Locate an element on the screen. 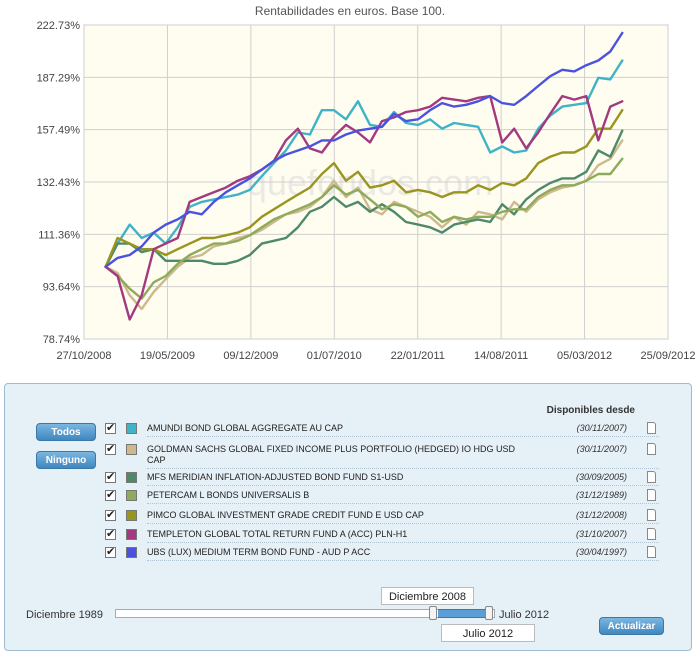  y-tick-label: 187.29% is located at coordinates (59, 78).